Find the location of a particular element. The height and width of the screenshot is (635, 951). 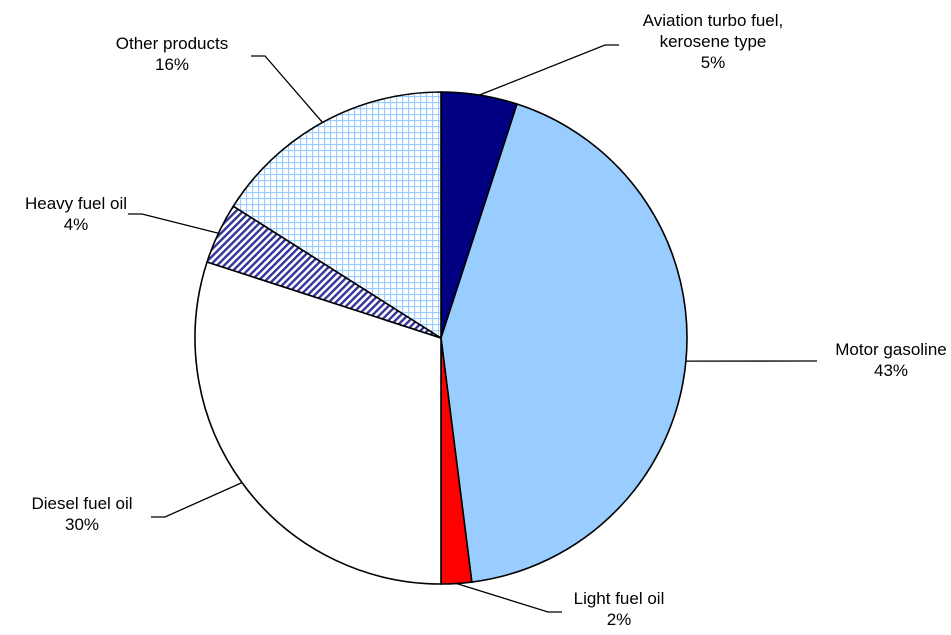

slice-percent-3: 2% is located at coordinates (619, 619).